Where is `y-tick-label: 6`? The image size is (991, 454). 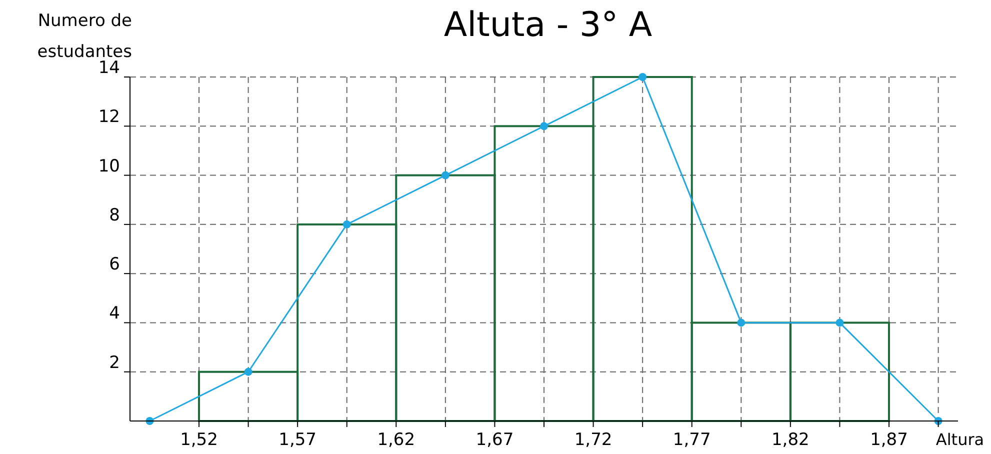 y-tick-label: 6 is located at coordinates (114, 264).